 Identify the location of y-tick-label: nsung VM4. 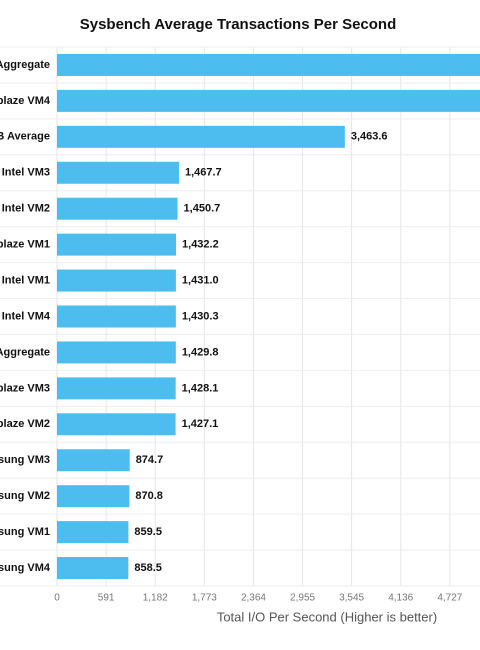
(25, 568).